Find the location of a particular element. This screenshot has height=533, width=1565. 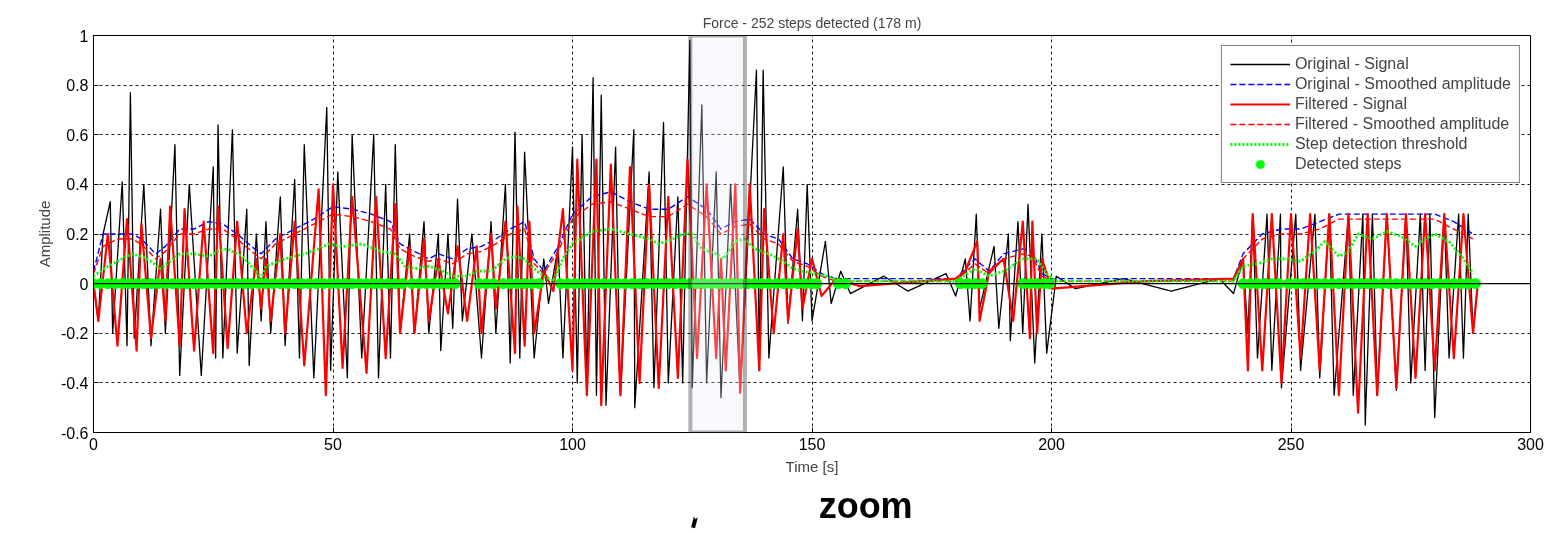

x-tick-label: 250 is located at coordinates (1291, 444).